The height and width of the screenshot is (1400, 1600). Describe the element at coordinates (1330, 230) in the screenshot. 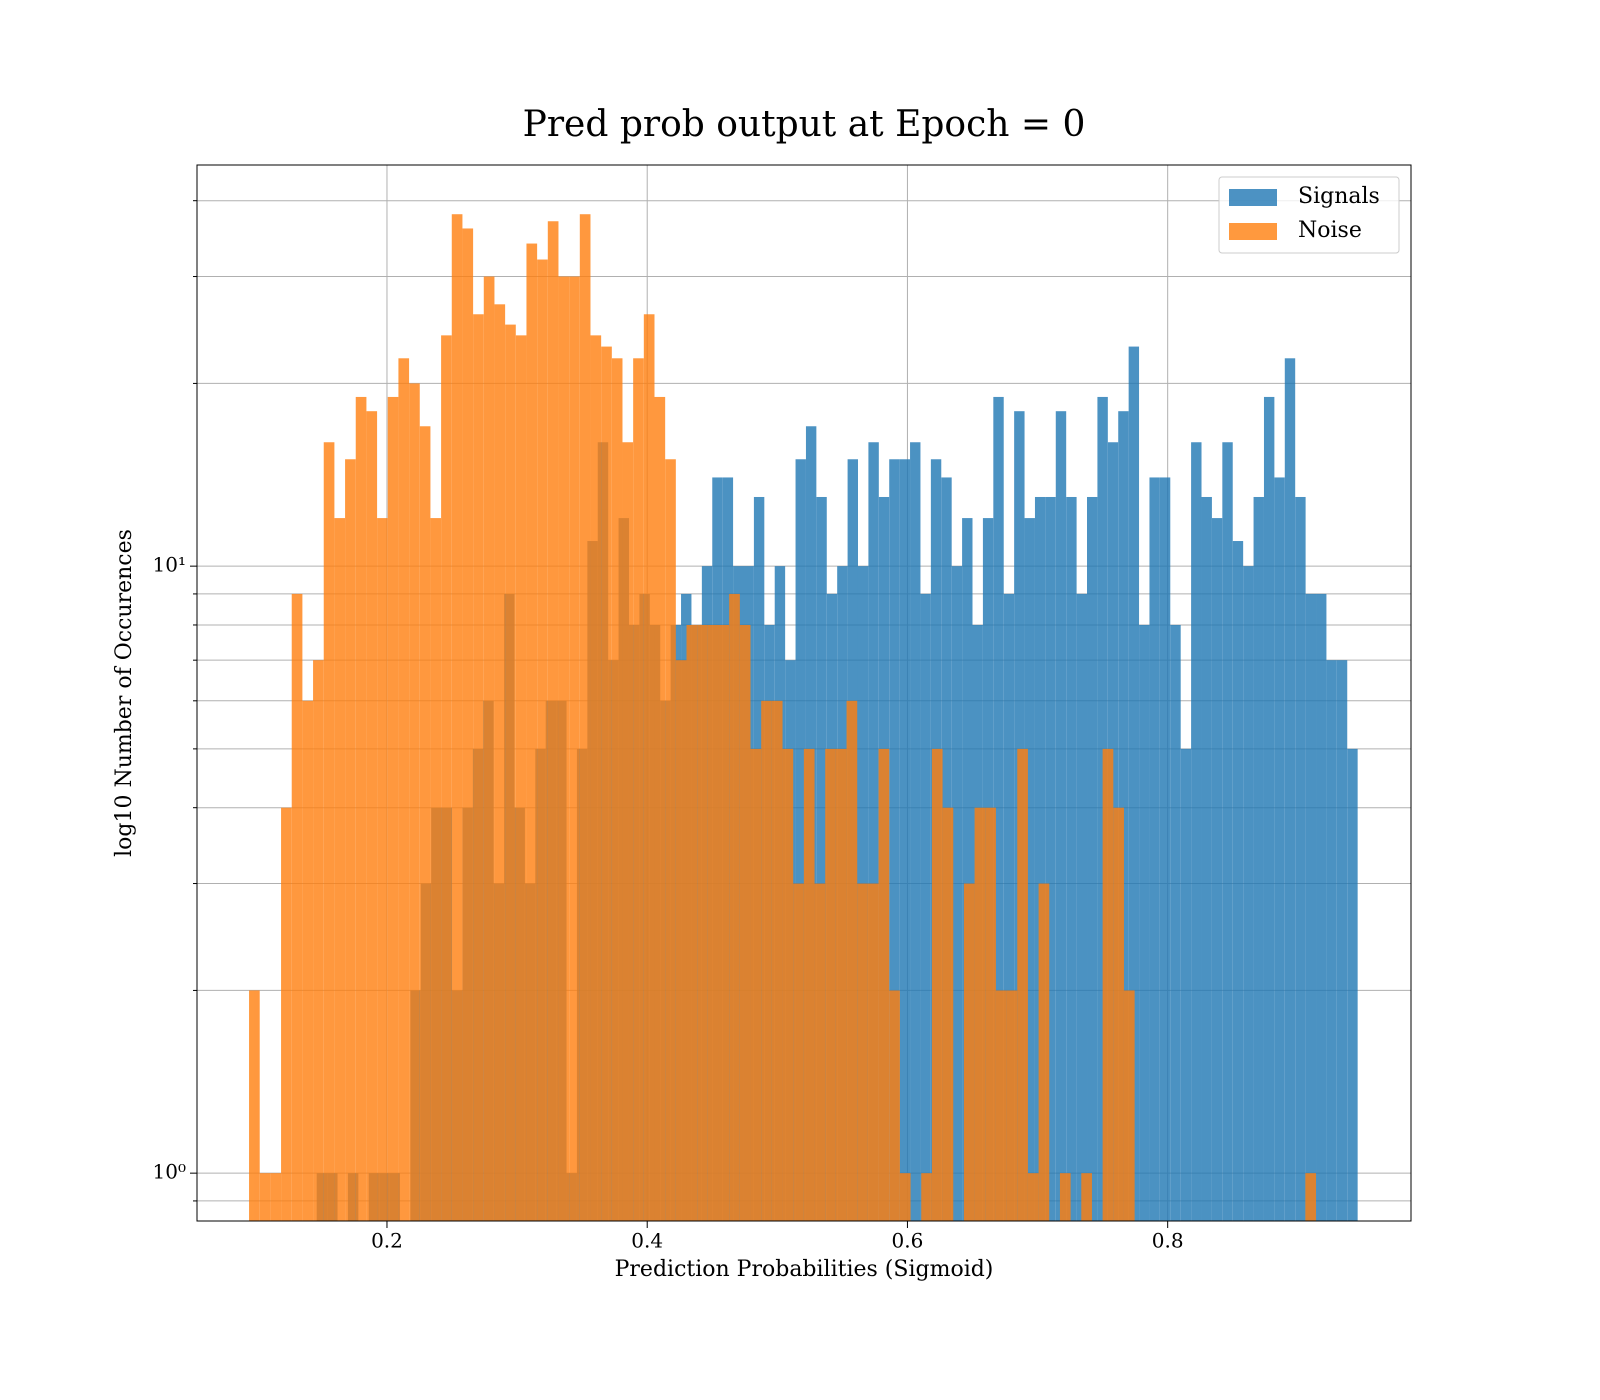

I see `legend-label: Noise` at that location.